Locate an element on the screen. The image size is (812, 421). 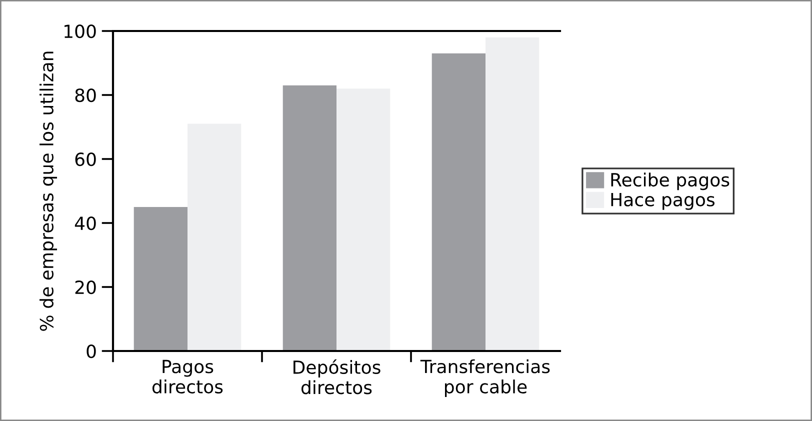
x-tick-label: Depósitos directos is located at coordinates (337, 376).